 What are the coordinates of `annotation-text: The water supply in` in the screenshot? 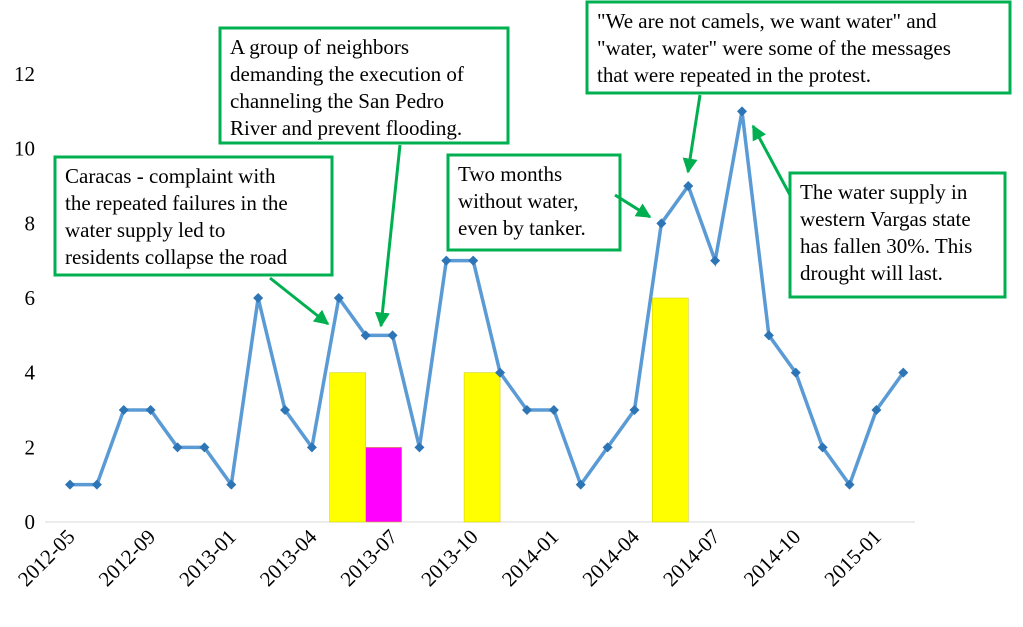 It's located at (884, 192).